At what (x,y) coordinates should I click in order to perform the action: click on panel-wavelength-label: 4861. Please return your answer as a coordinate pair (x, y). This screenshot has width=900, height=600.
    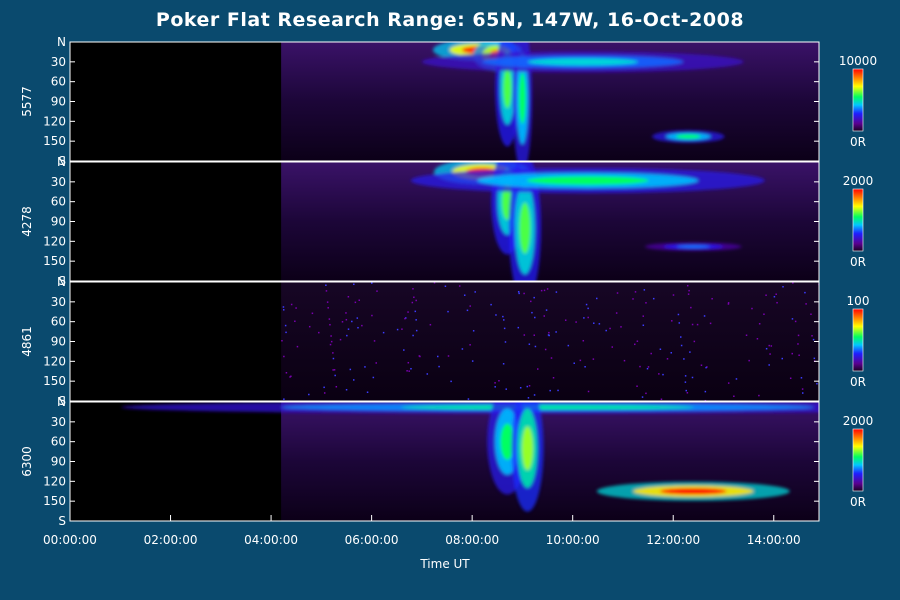
    Looking at the image, I should click on (27, 341).